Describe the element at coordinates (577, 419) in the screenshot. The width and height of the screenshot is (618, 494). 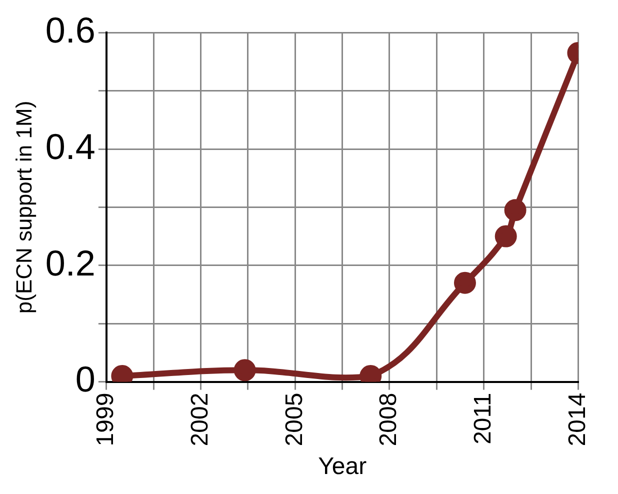
I see `x-tick-label: 2014` at that location.